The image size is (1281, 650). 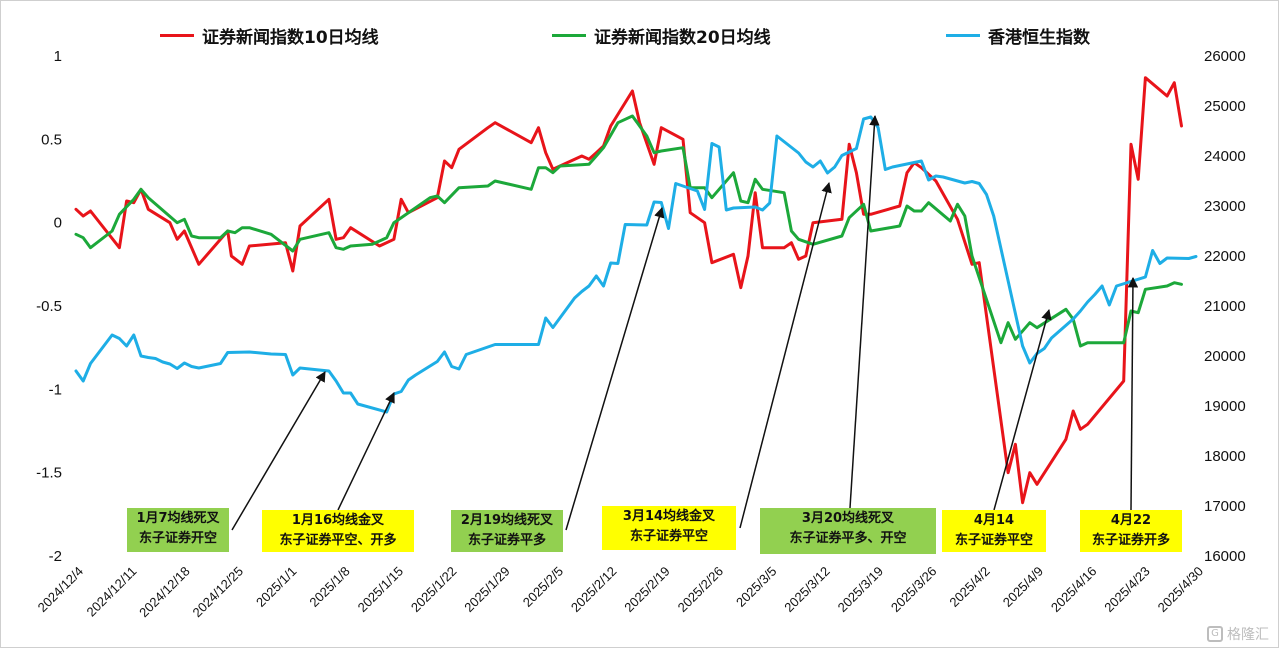 What do you see at coordinates (329, 587) in the screenshot?
I see `x-tick-label: 2025/1/8` at bounding box center [329, 587].